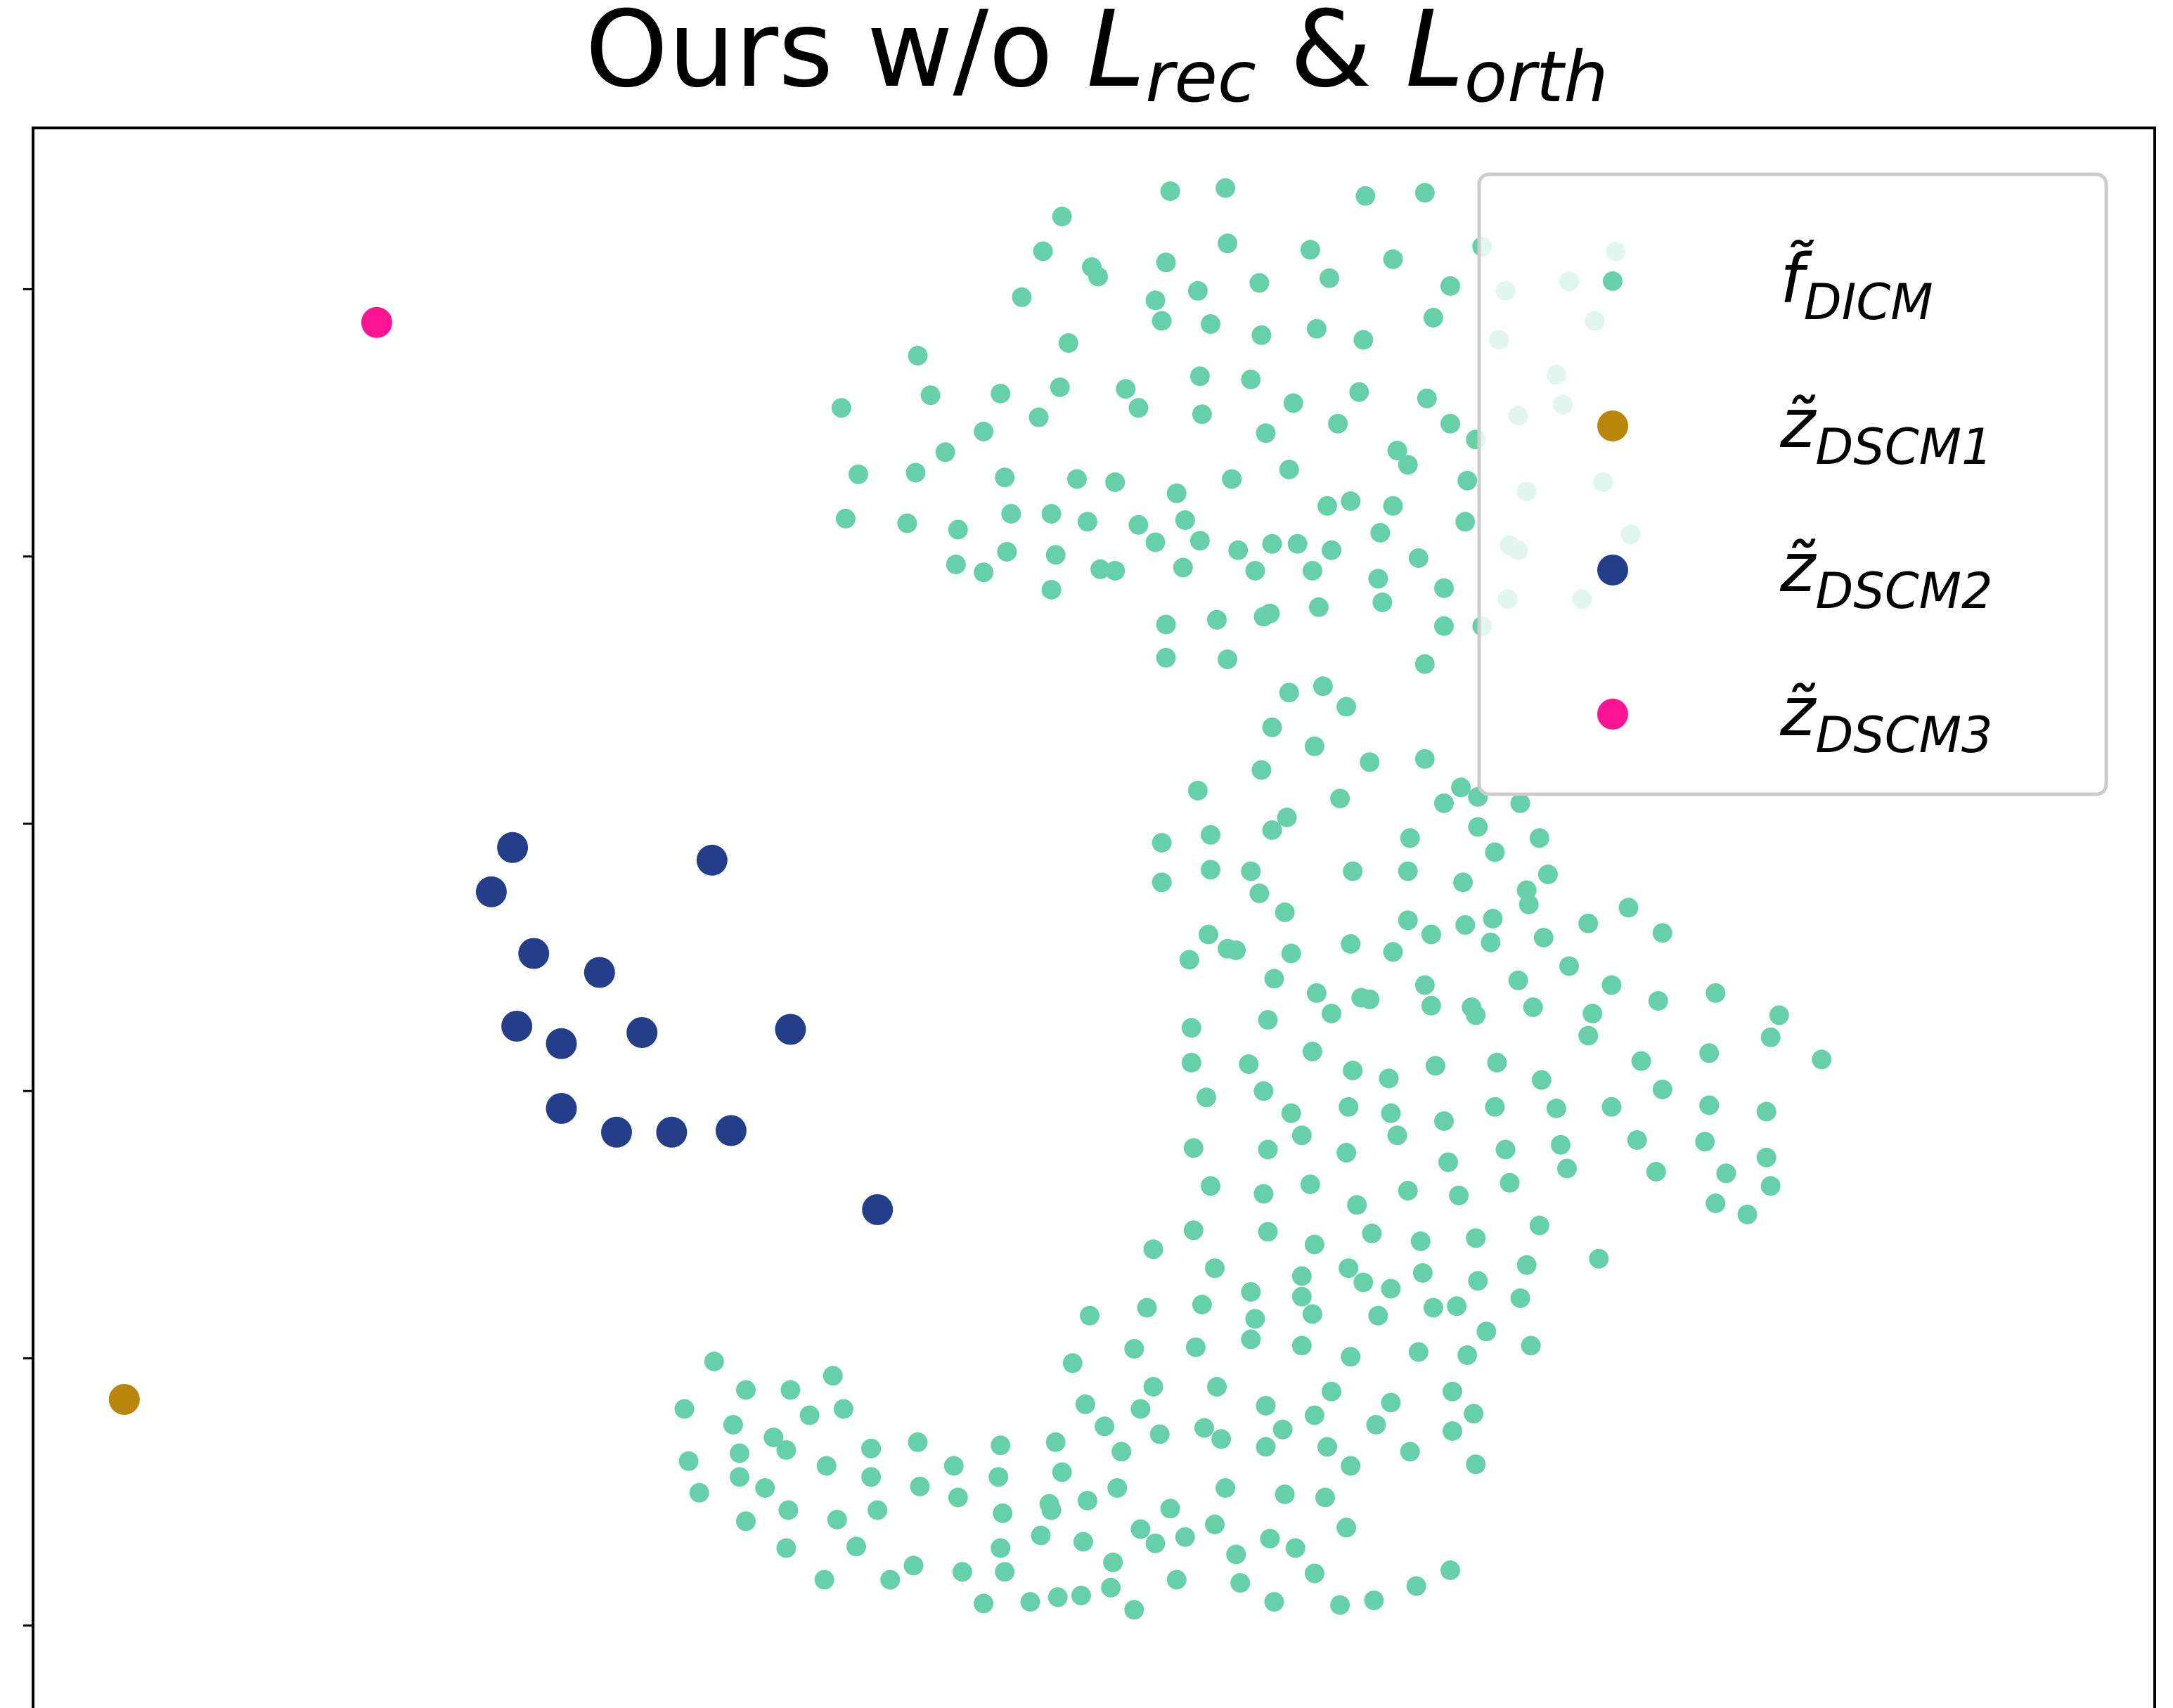  Describe the element at coordinates (1612, 425) in the screenshot. I see `legend-marker-dscm1` at that location.